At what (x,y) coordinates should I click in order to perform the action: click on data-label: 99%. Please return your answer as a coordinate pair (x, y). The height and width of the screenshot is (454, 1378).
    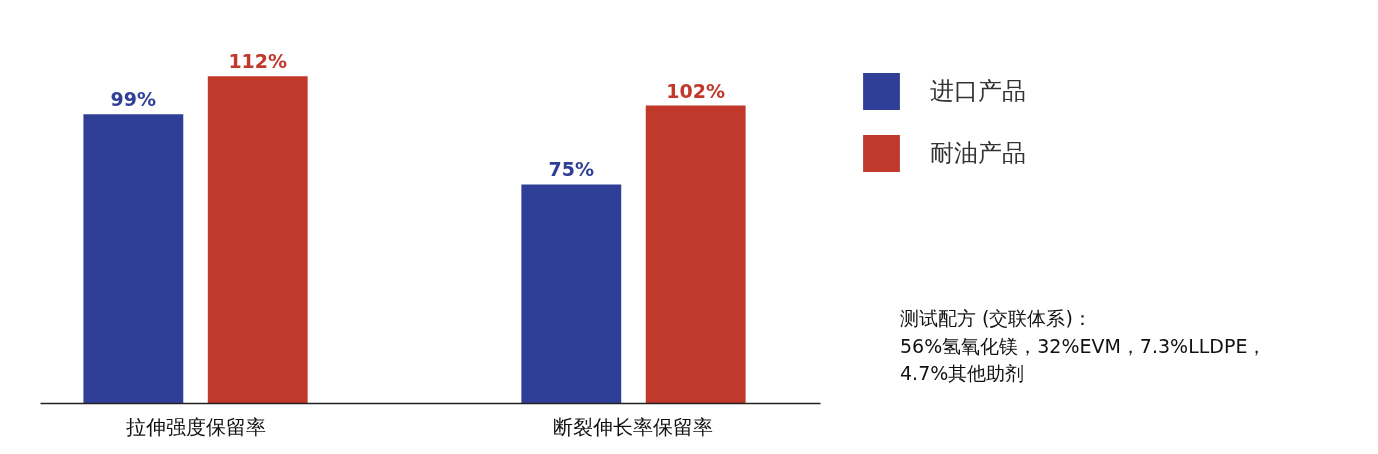
    Looking at the image, I should click on (133, 99).